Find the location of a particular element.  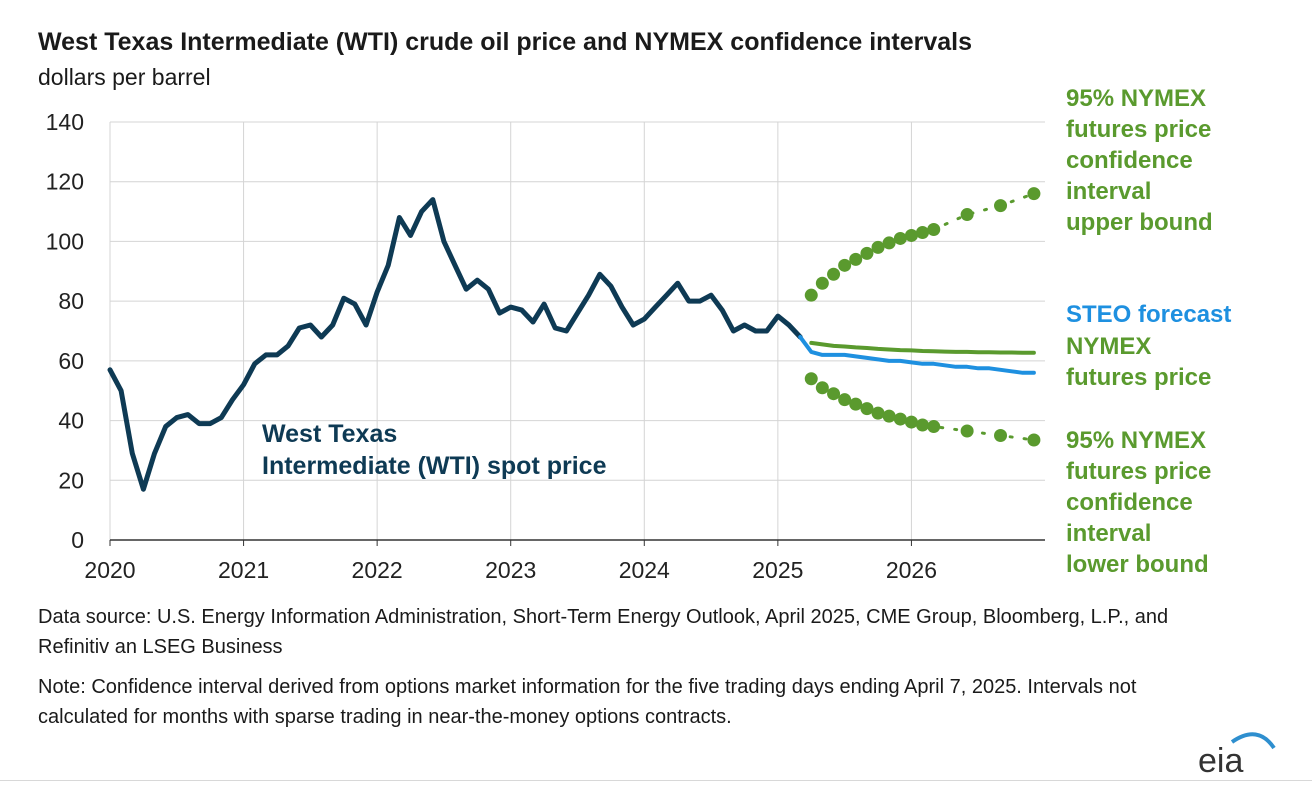

x-tick-label-2023: 2023 is located at coordinates (510, 570).